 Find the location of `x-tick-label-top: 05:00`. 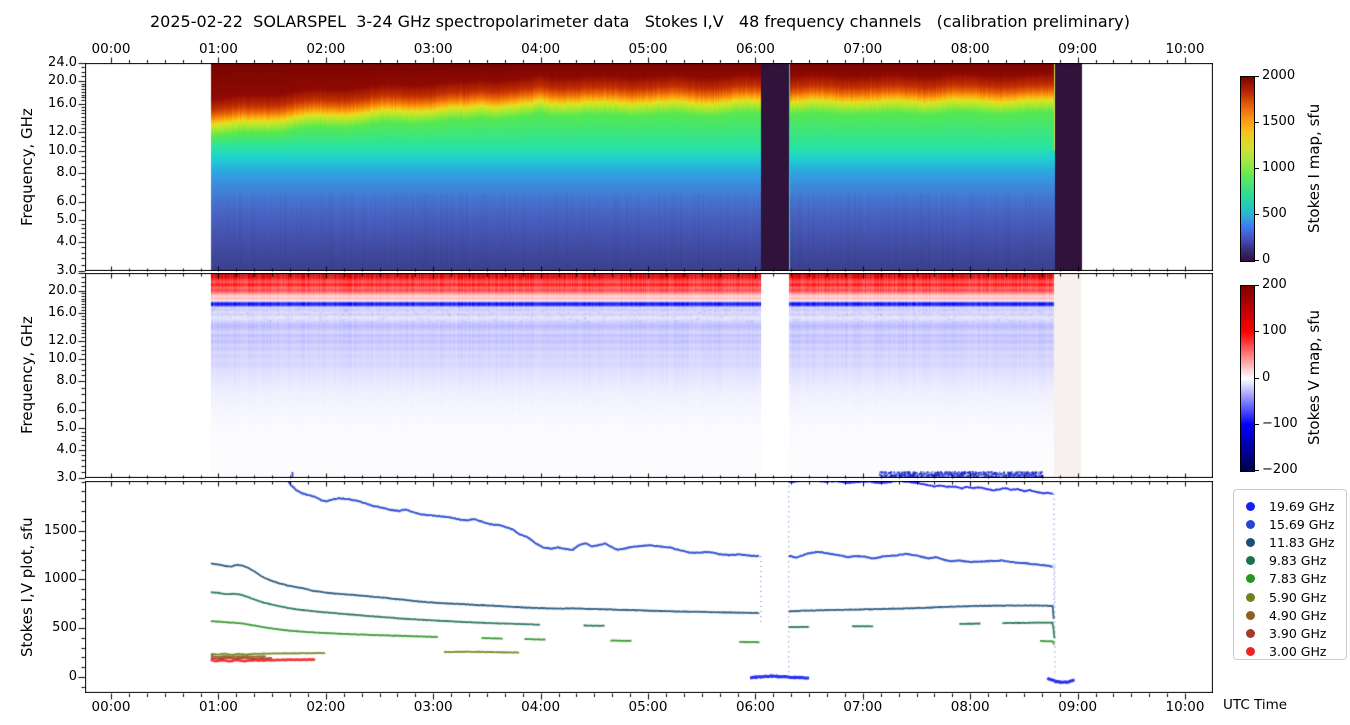

x-tick-label-top: 05:00 is located at coordinates (648, 49).